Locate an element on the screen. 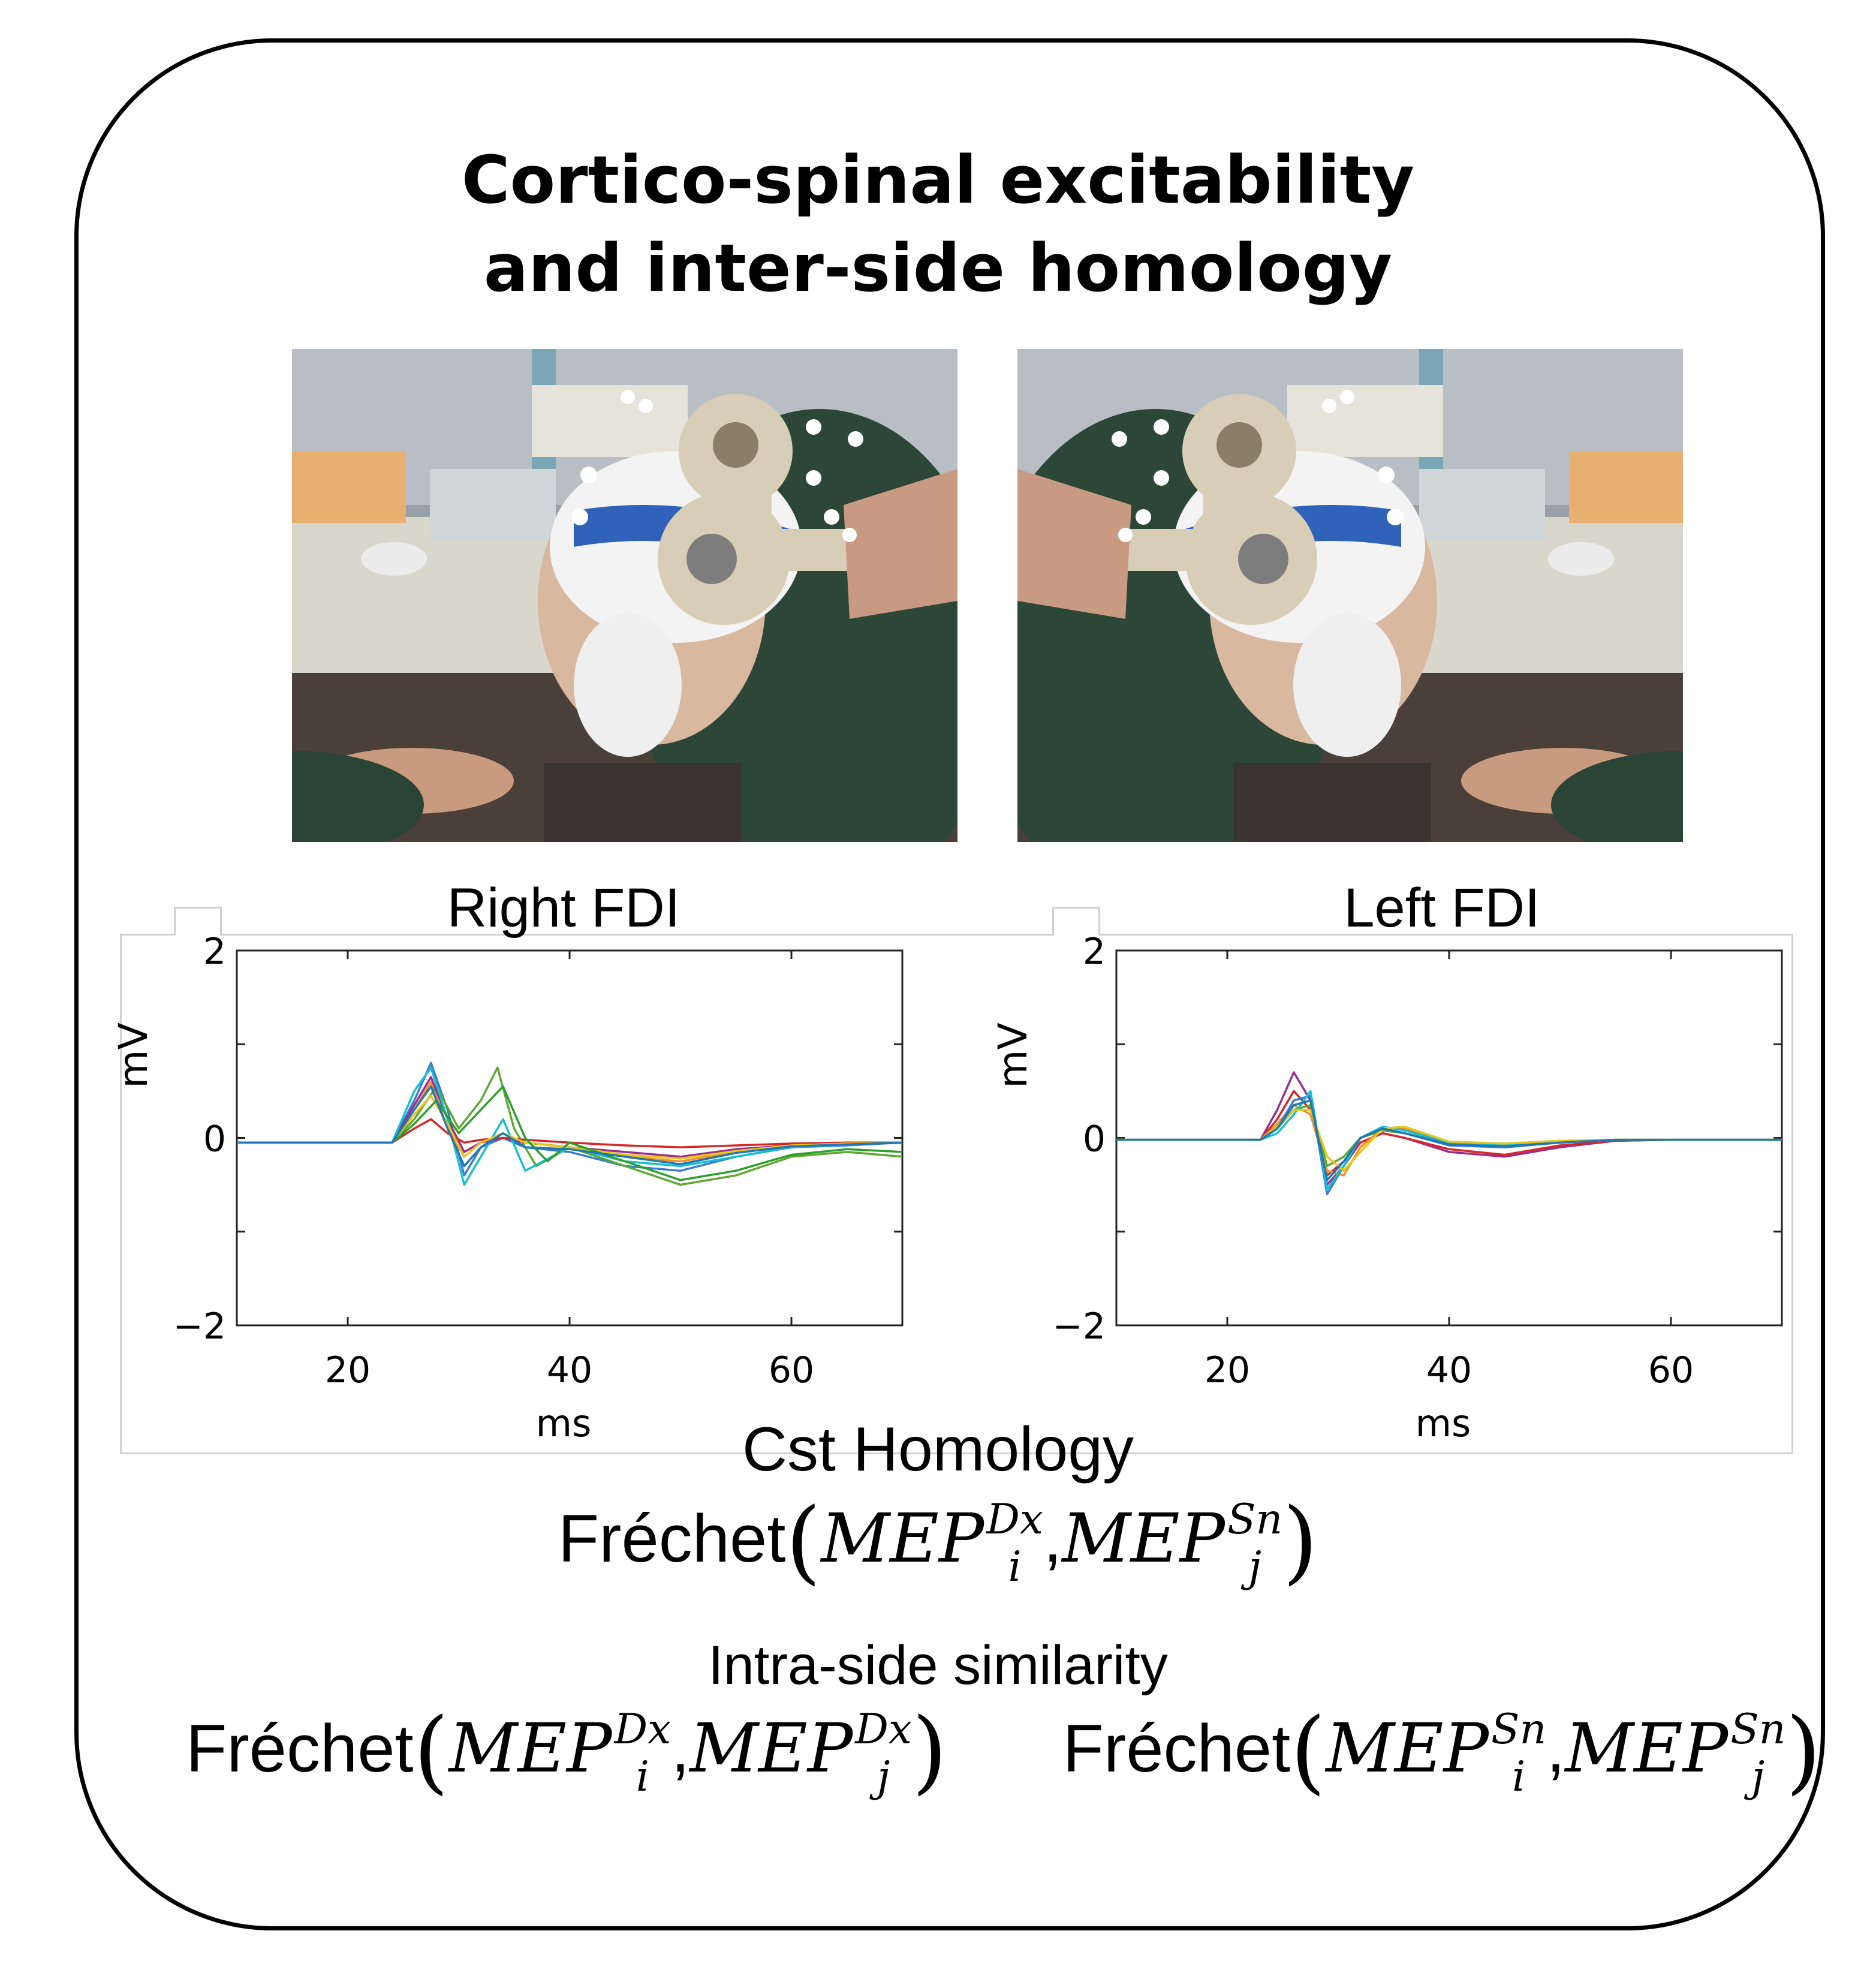  intra-side-heading: Intra-side similarity is located at coordinates (938, 1666).